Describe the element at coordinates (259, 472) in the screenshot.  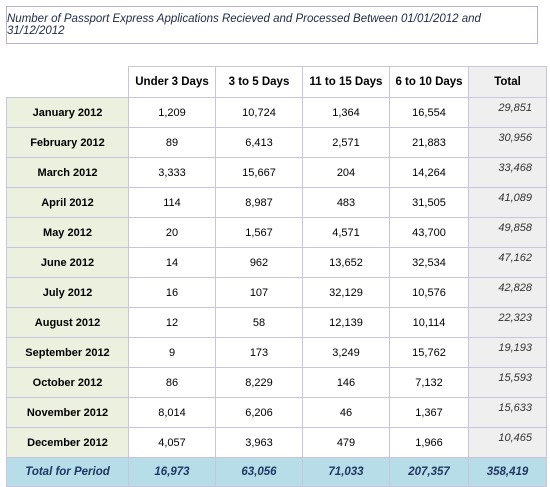
I see `footer-cell: 63,056` at that location.